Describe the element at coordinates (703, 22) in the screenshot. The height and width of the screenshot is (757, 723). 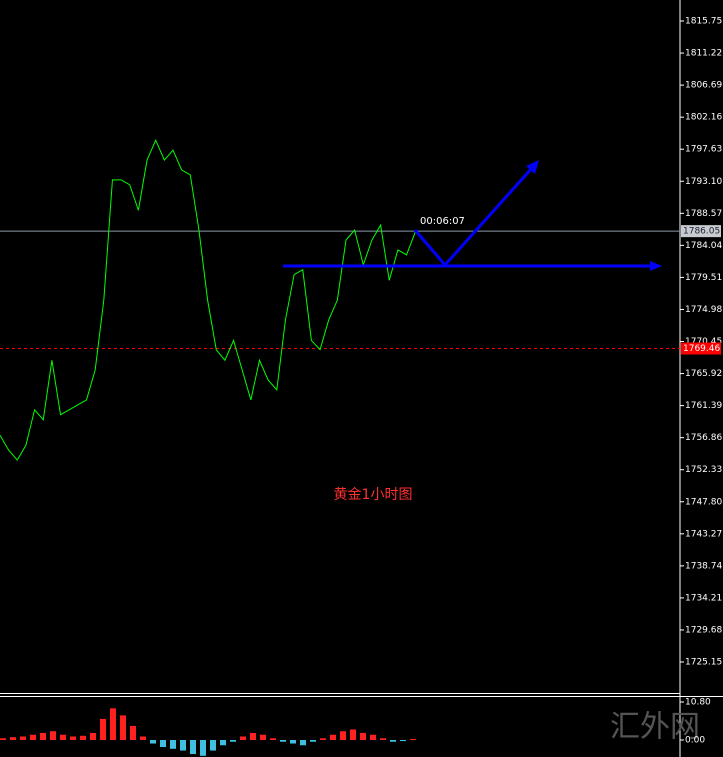
I see `y-tick-label: 1815.75` at that location.